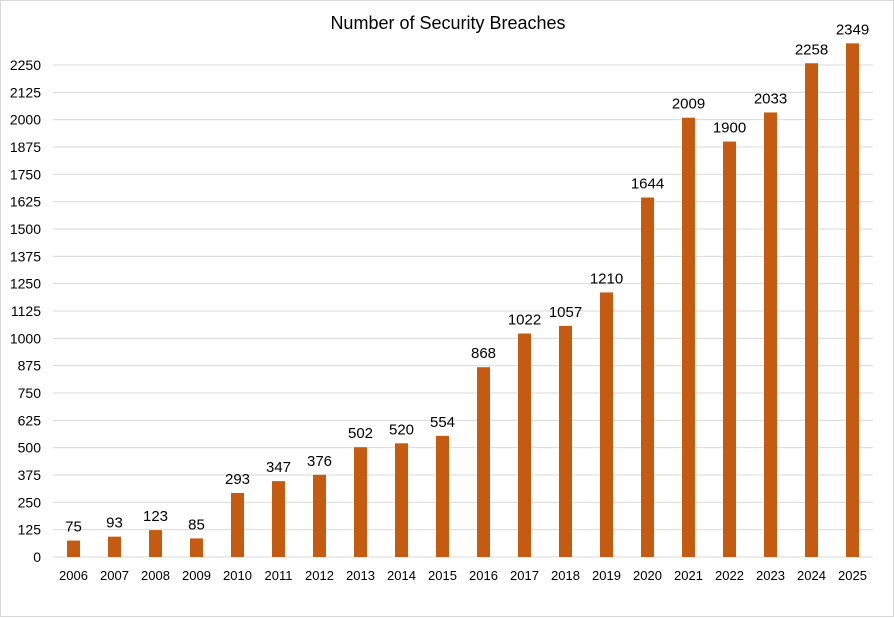 Image resolution: width=894 pixels, height=618 pixels. What do you see at coordinates (30, 530) in the screenshot?
I see `y-tick-label: 125` at bounding box center [30, 530].